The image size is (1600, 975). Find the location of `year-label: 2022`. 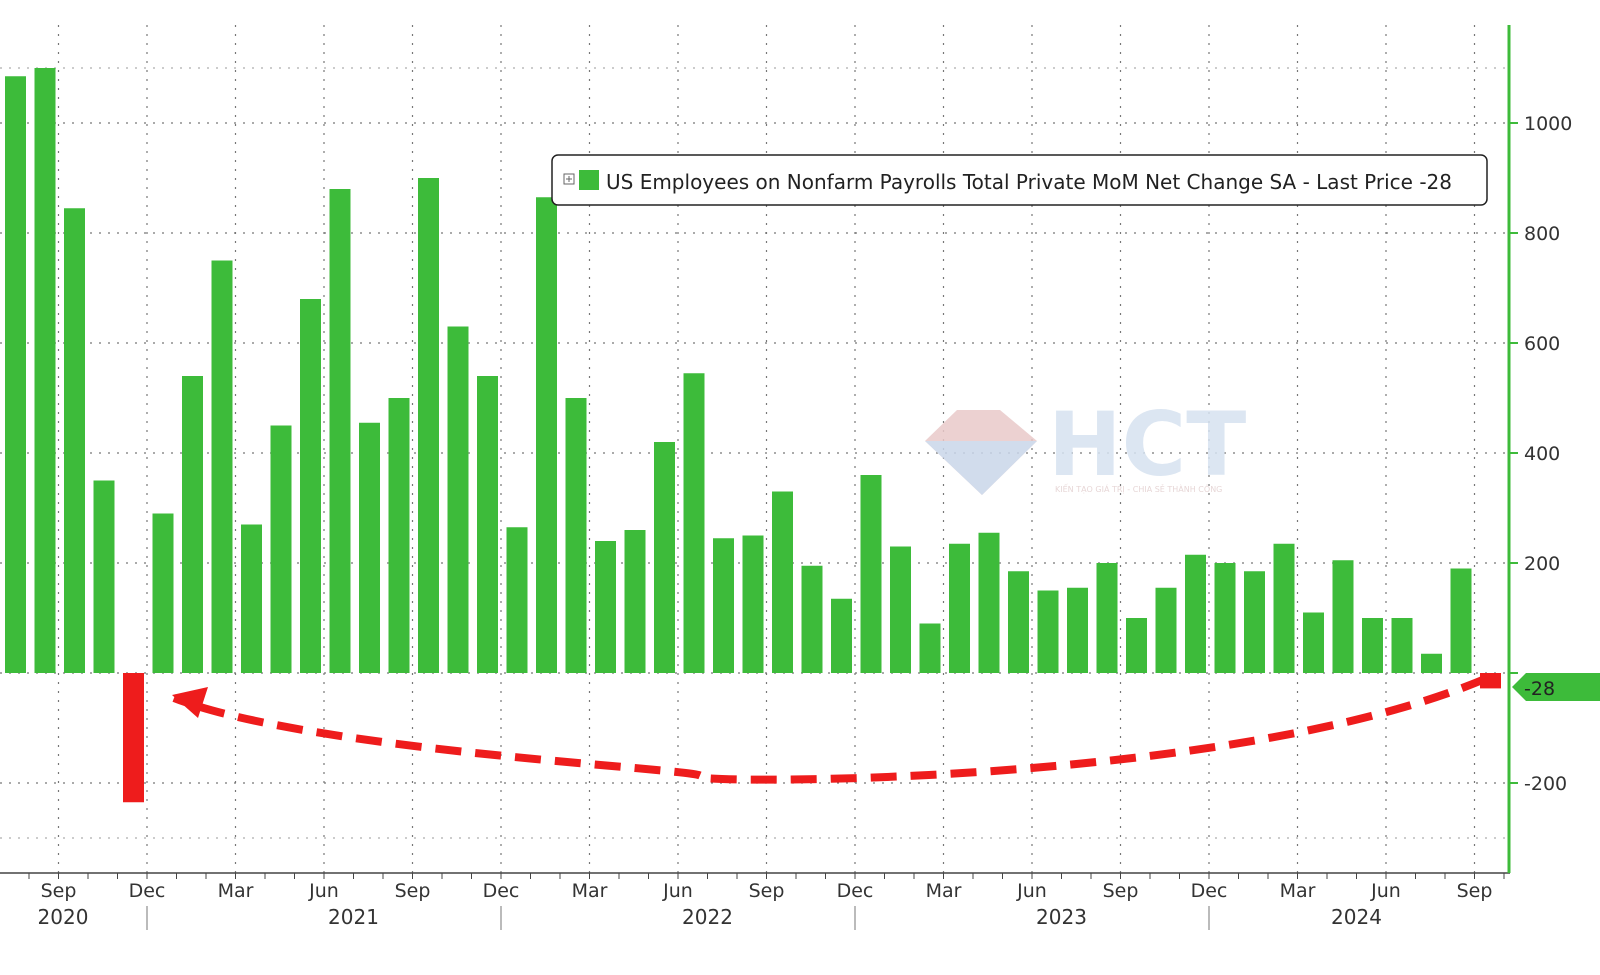

year-label: 2022 is located at coordinates (707, 917).